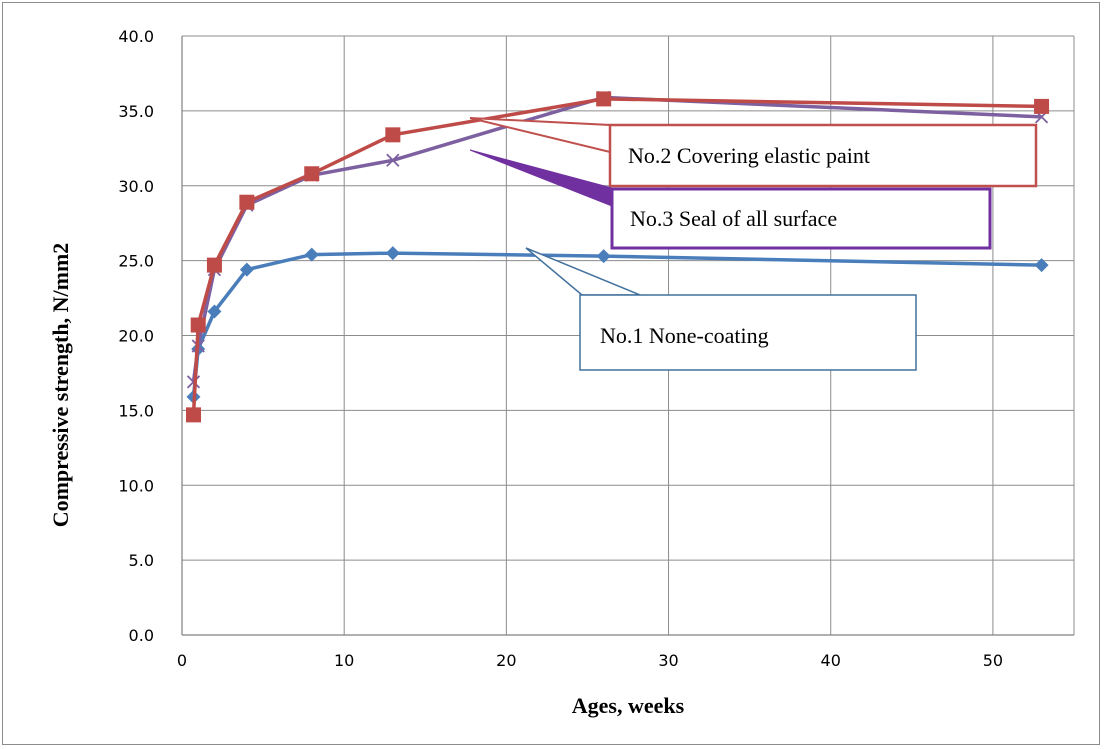 The width and height of the screenshot is (1104, 749). I want to click on x-tick-label: 40, so click(831, 660).